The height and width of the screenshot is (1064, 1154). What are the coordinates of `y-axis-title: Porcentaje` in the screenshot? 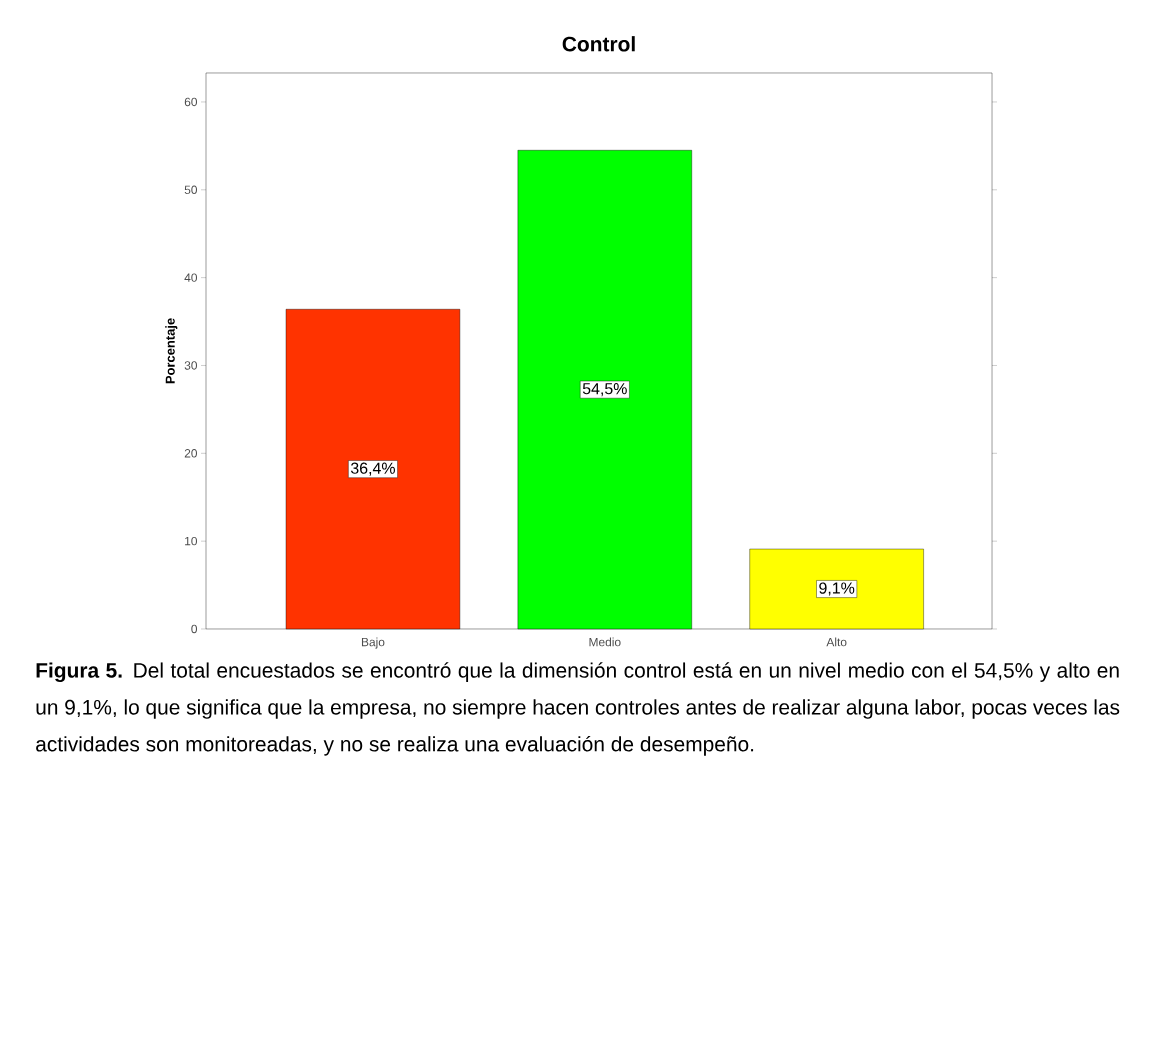 It's located at (171, 351).